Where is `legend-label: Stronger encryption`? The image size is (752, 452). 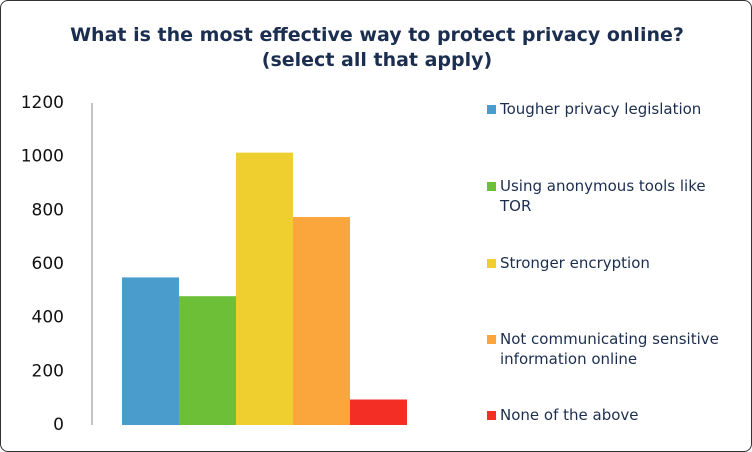 legend-label: Stronger encryption is located at coordinates (575, 263).